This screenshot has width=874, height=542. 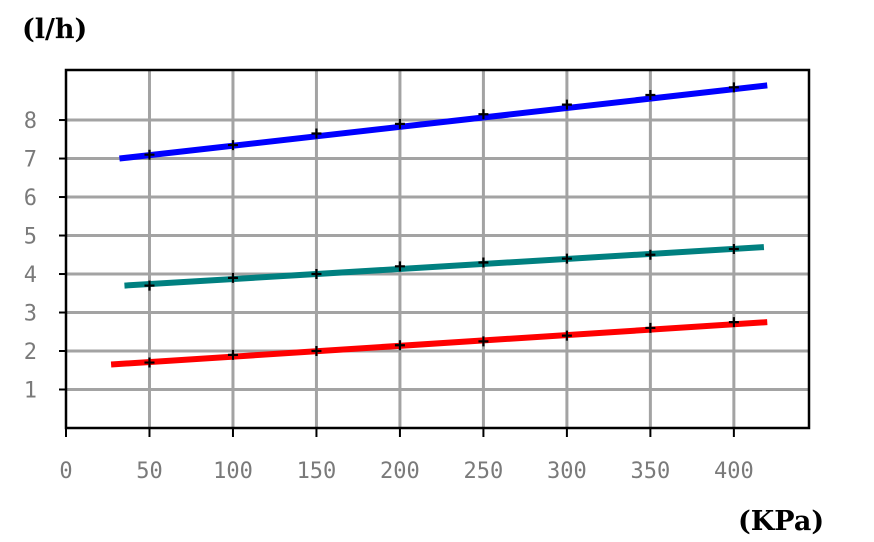 I want to click on y-tick-label-4: 4, so click(x=30, y=275).